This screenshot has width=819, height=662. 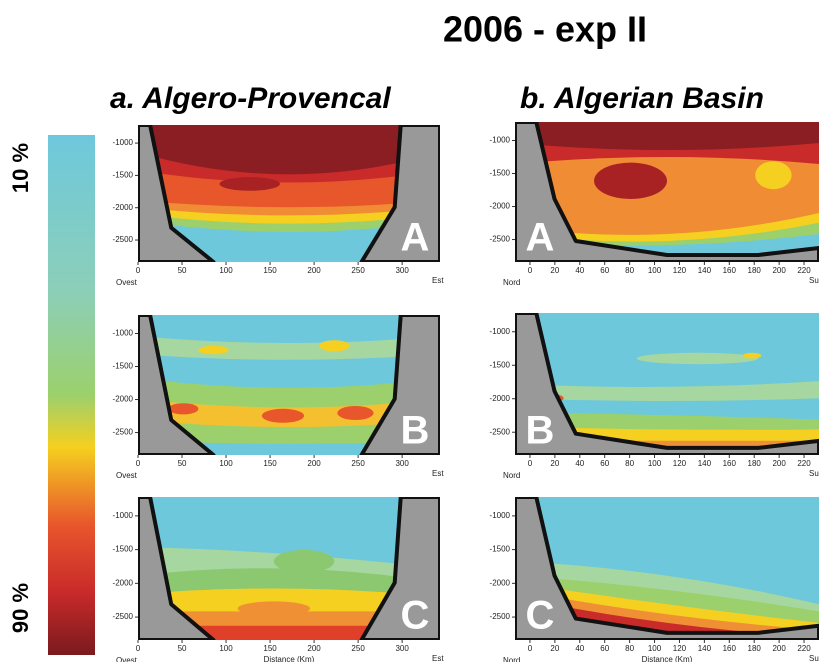 I want to click on colorbar, so click(x=71, y=395).